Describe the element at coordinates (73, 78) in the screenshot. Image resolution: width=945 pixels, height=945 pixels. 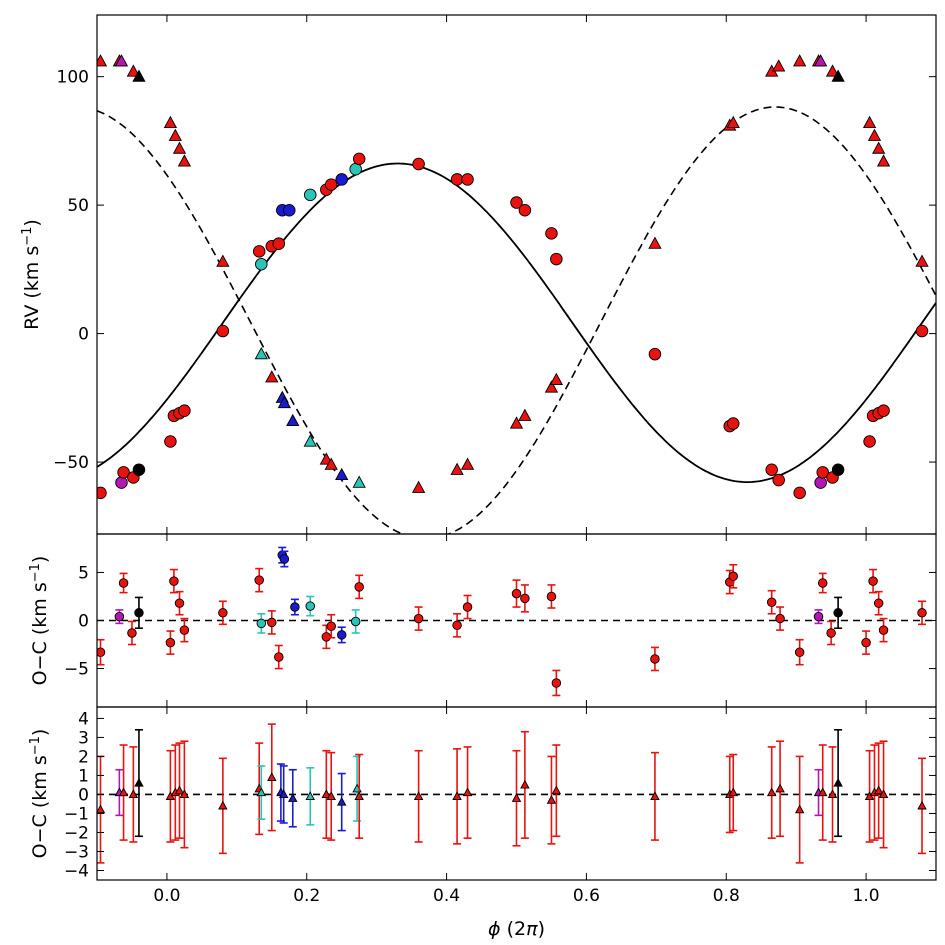
I see `rv-ytick-label: 100` at that location.